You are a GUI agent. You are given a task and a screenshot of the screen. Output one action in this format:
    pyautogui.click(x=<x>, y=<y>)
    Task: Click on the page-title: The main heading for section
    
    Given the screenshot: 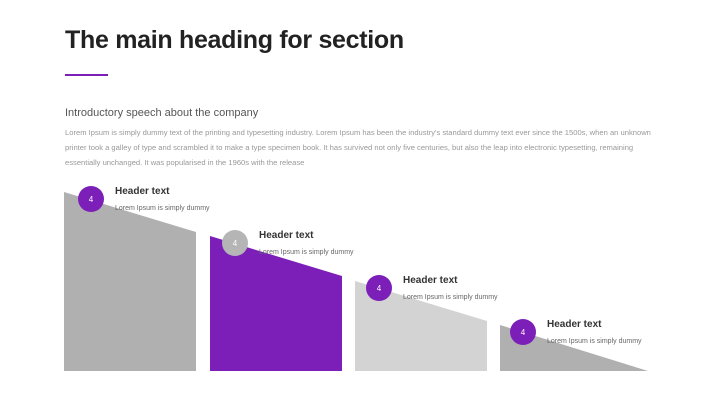 What is the action you would take?
    pyautogui.click(x=234, y=40)
    